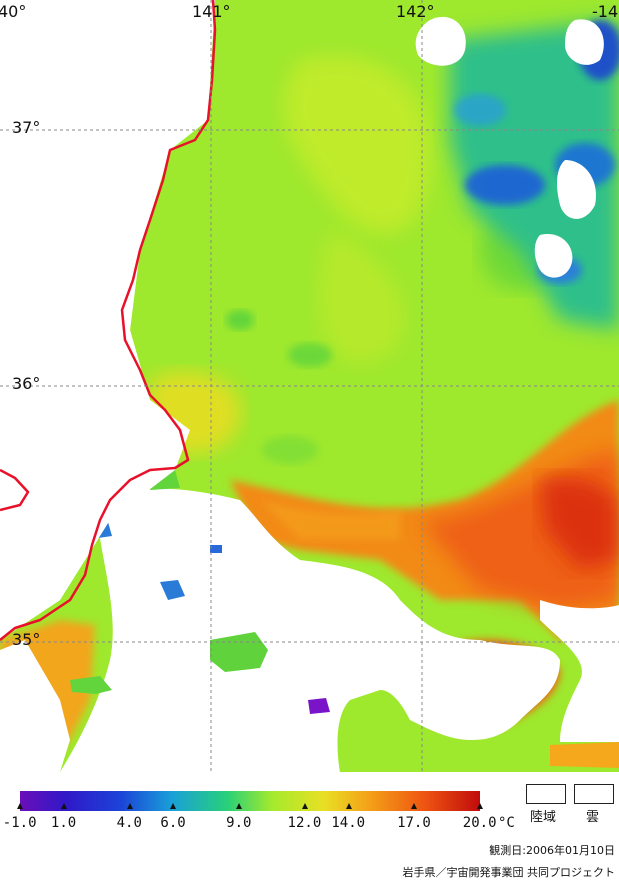  What do you see at coordinates (26, 639) in the screenshot?
I see `lat-label-35: 35°` at bounding box center [26, 639].